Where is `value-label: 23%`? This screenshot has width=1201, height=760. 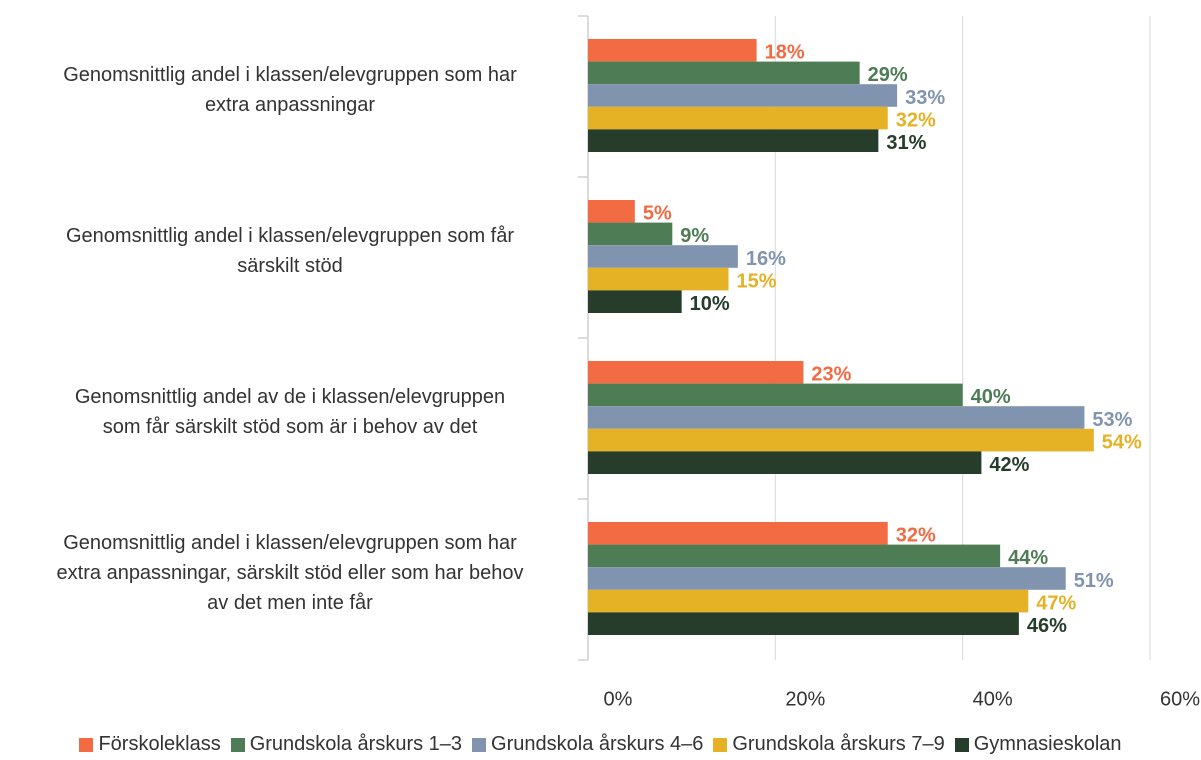 value-label: 23% is located at coordinates (831, 375).